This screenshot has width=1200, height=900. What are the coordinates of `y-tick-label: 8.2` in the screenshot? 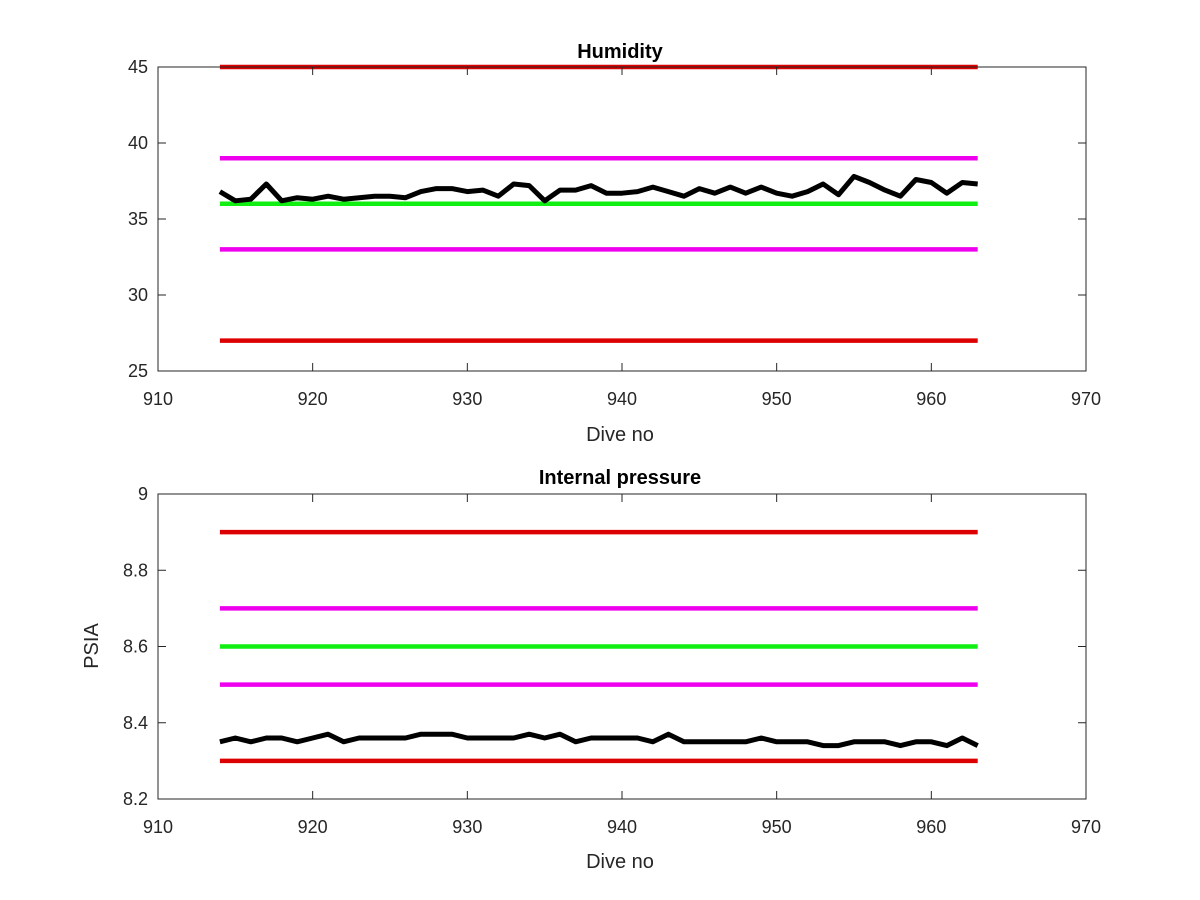 It's located at (135, 799).